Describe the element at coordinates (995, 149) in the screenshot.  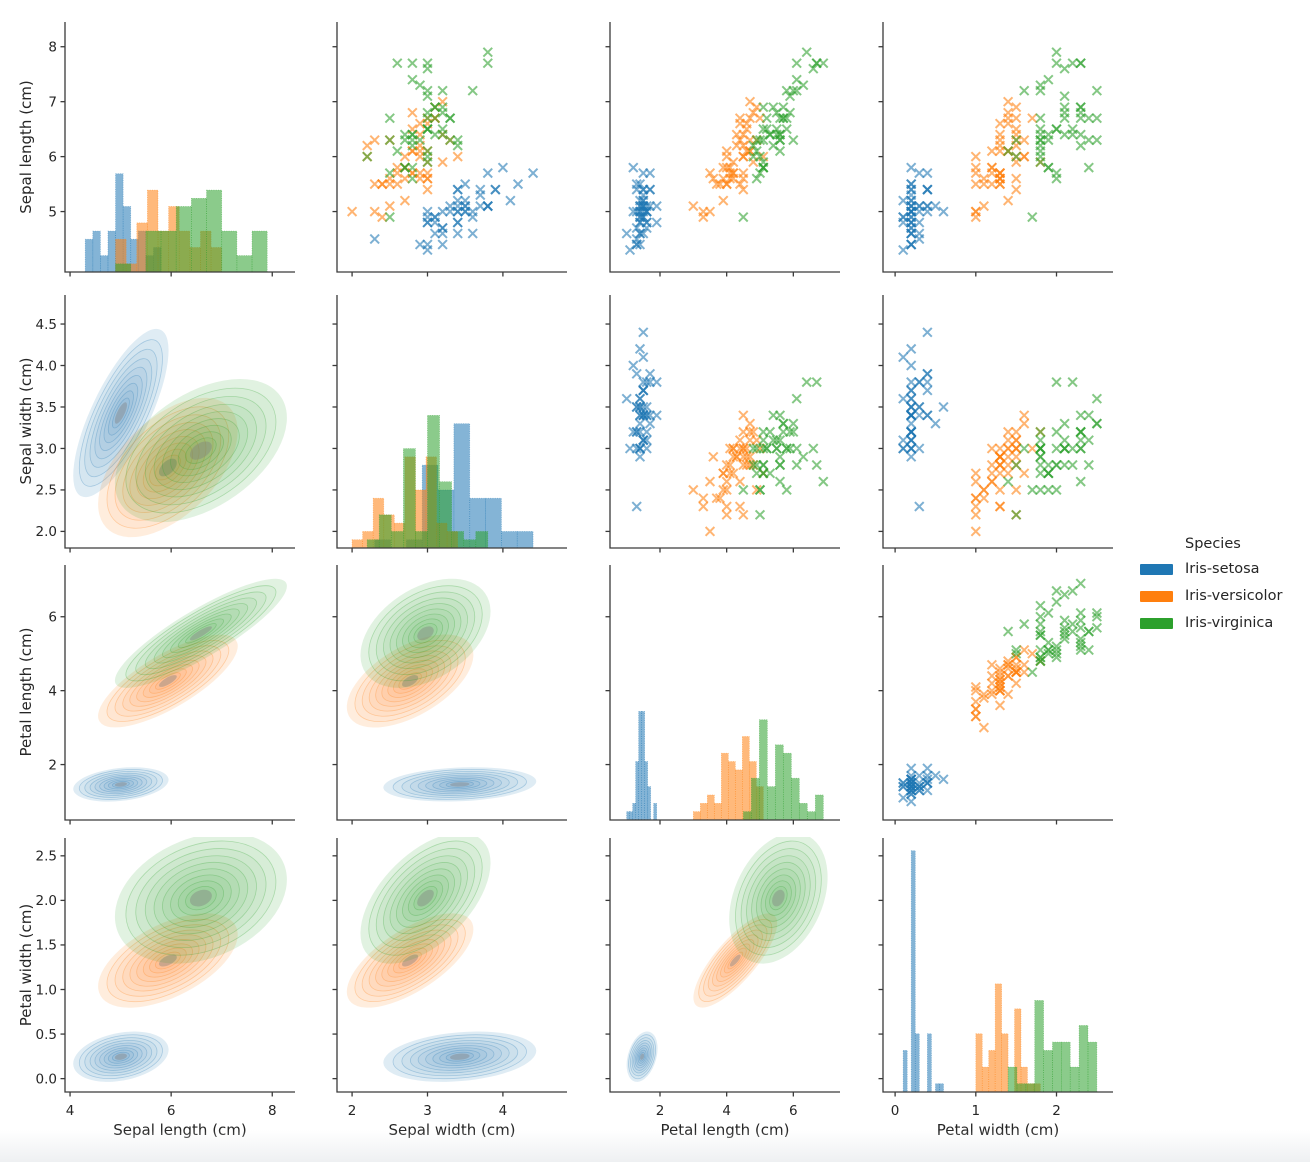
I see `panel-sepal_length-vs-petal_width` at that location.